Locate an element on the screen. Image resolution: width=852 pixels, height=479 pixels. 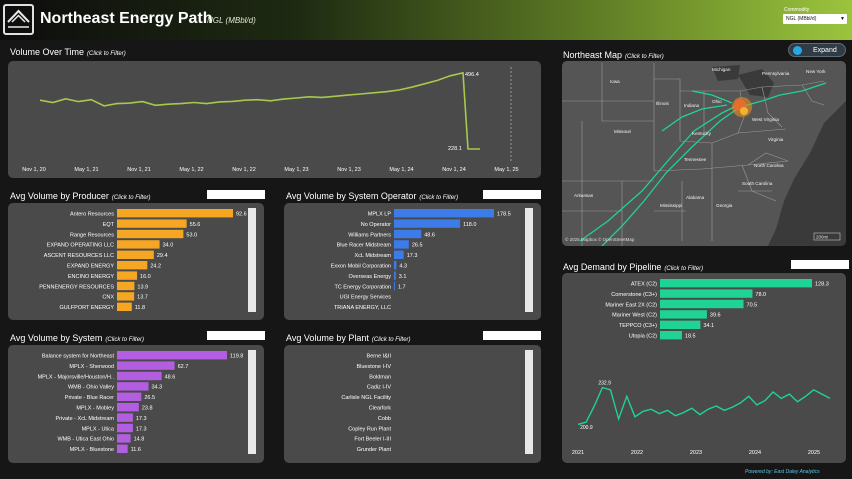
bar-value-label: 4.3 is located at coordinates (403, 266).